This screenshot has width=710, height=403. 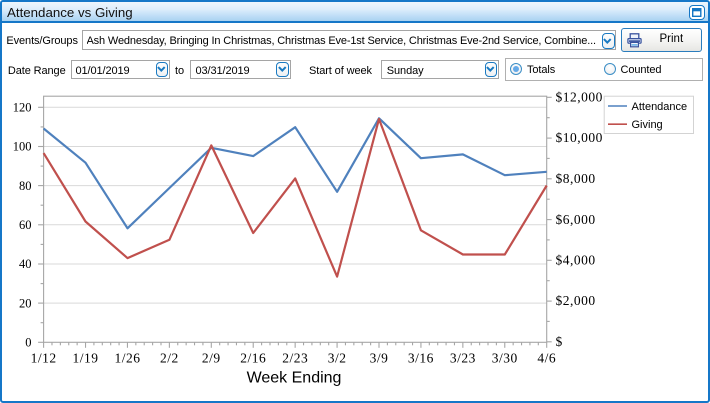 I want to click on svg-text: 60, so click(x=25, y=225).